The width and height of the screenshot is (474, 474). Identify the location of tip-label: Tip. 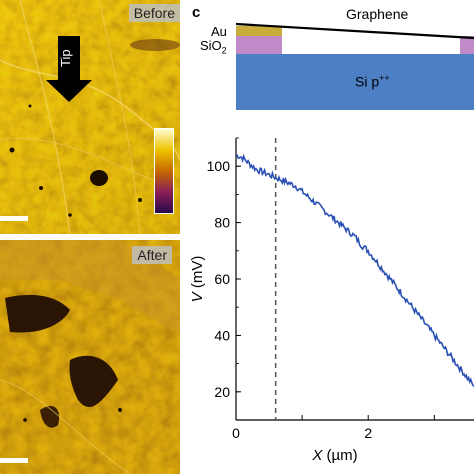
(65, 58).